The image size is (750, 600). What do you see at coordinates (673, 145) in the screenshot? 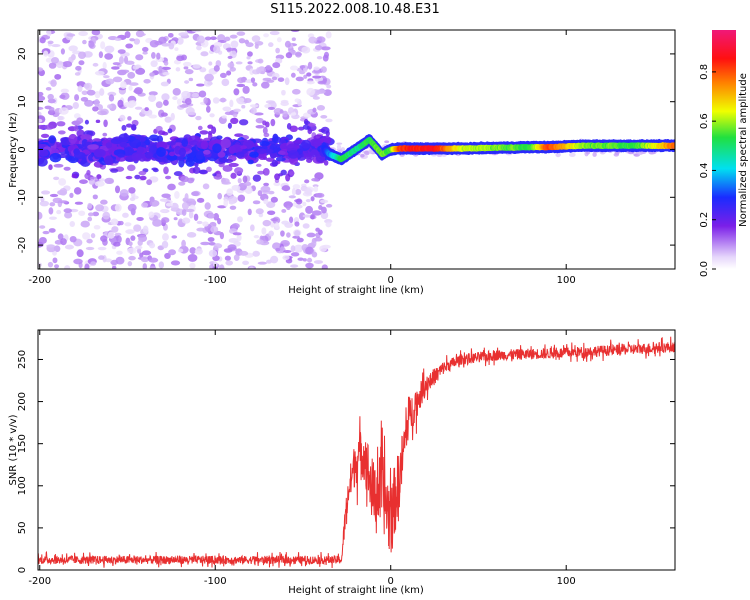
I see `ridge-point` at bounding box center [673, 145].